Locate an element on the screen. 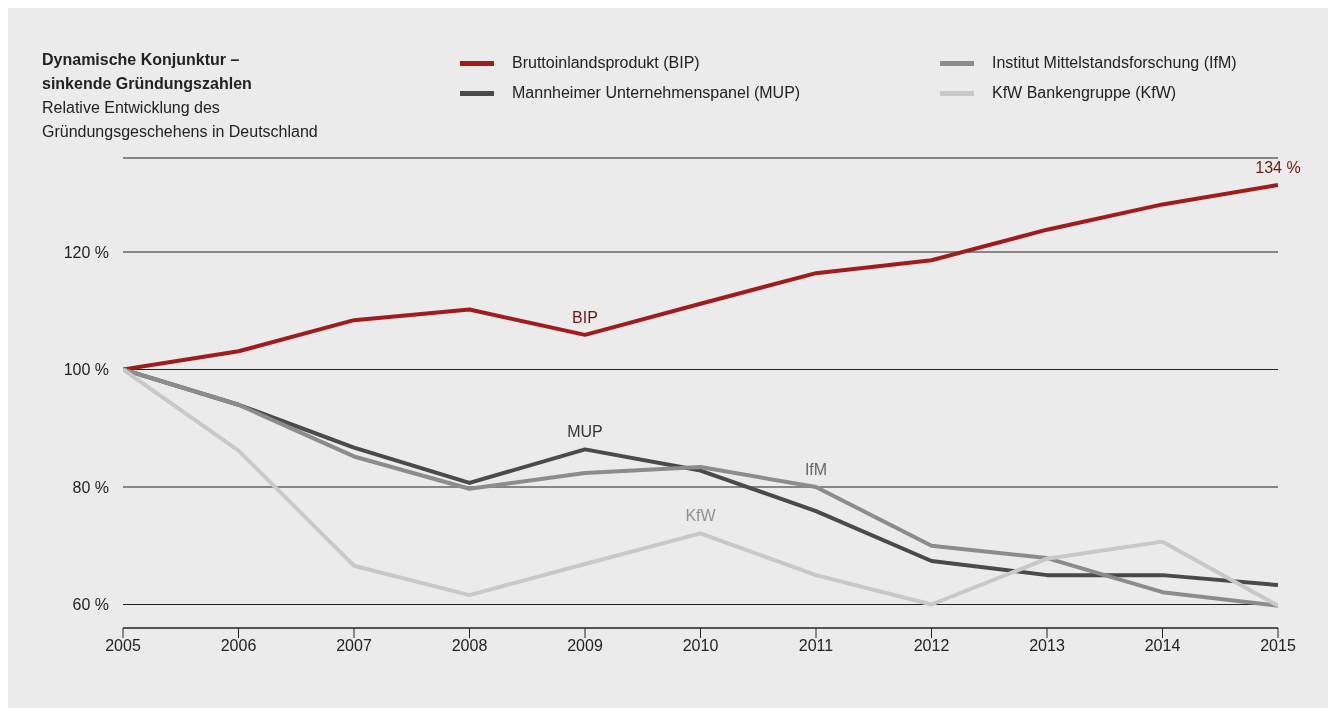 The image size is (1336, 720). x-tick-label: 2008 is located at coordinates (469, 646).